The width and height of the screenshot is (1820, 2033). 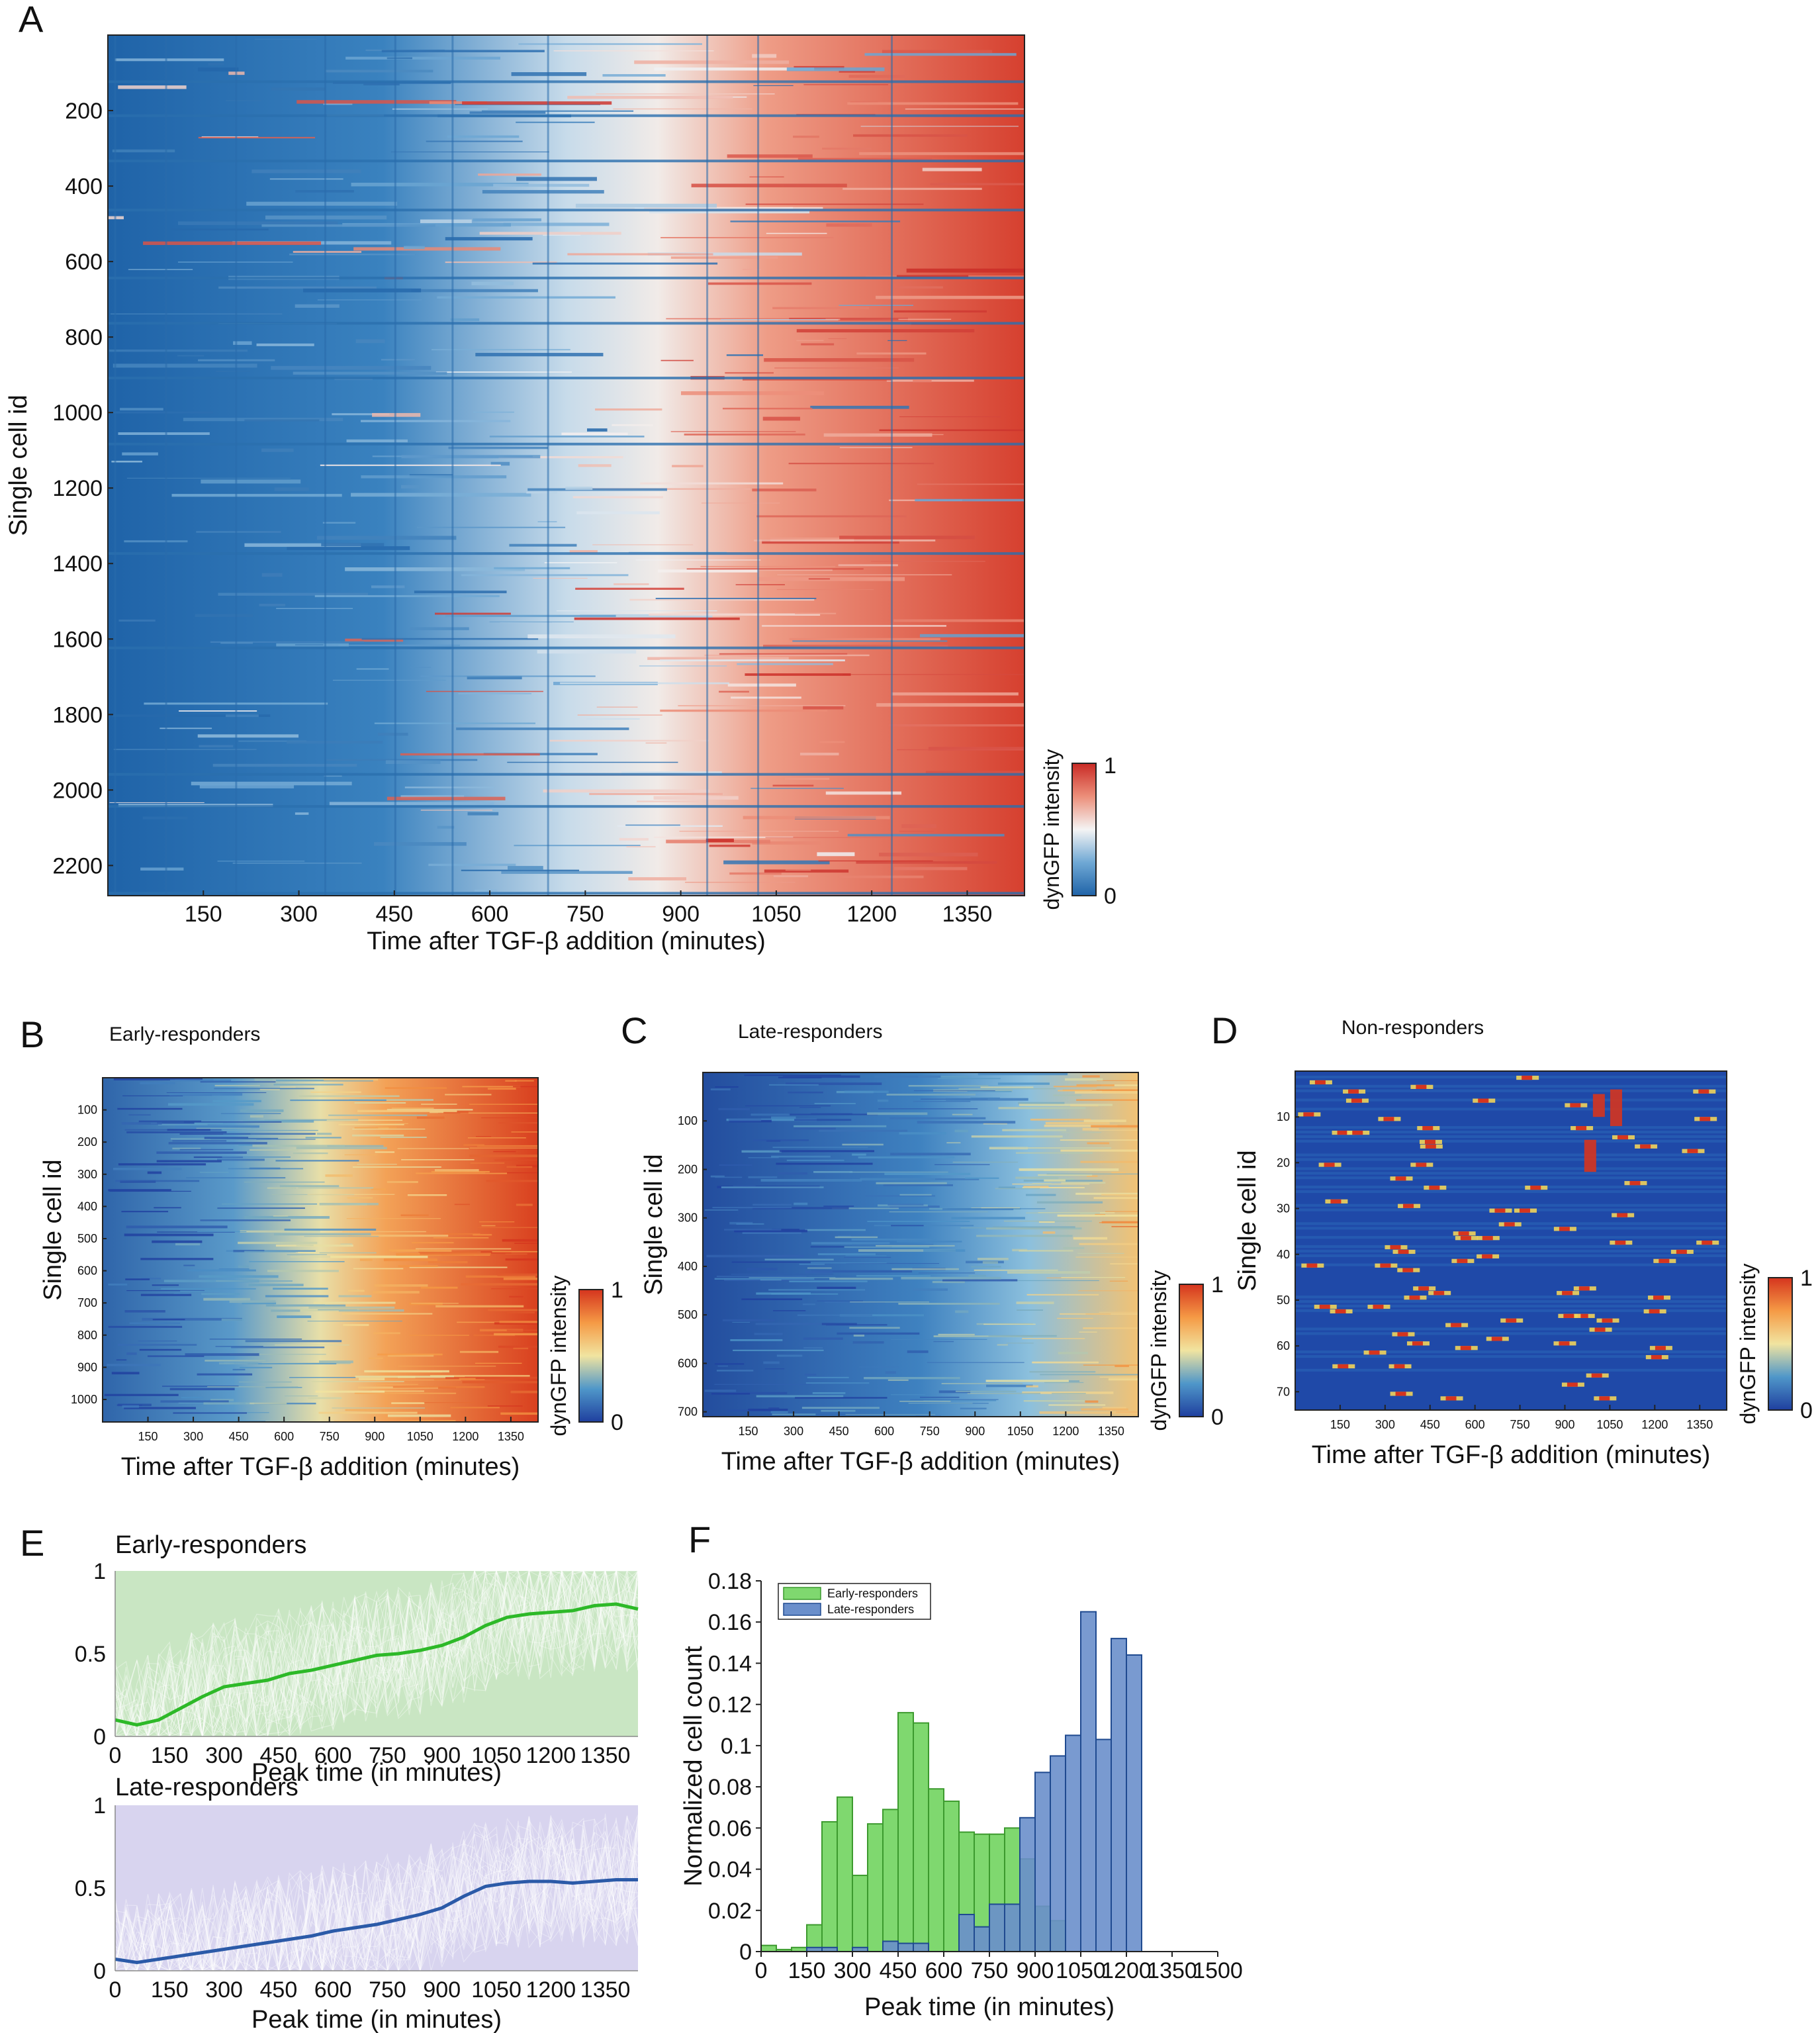 I want to click on panel-f-ytick-label: 0.16, so click(x=730, y=1622).